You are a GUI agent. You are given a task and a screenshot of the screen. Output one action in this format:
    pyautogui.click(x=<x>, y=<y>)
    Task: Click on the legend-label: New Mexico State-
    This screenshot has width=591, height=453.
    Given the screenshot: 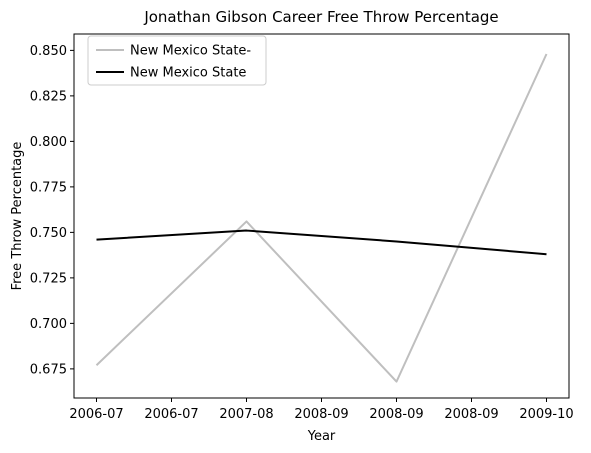 What is the action you would take?
    pyautogui.click(x=190, y=51)
    